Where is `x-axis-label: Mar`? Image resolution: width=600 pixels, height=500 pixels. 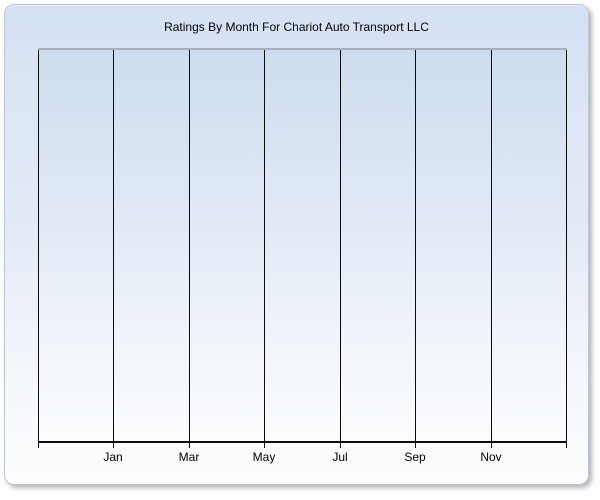 x-axis-label: Mar is located at coordinates (189, 457).